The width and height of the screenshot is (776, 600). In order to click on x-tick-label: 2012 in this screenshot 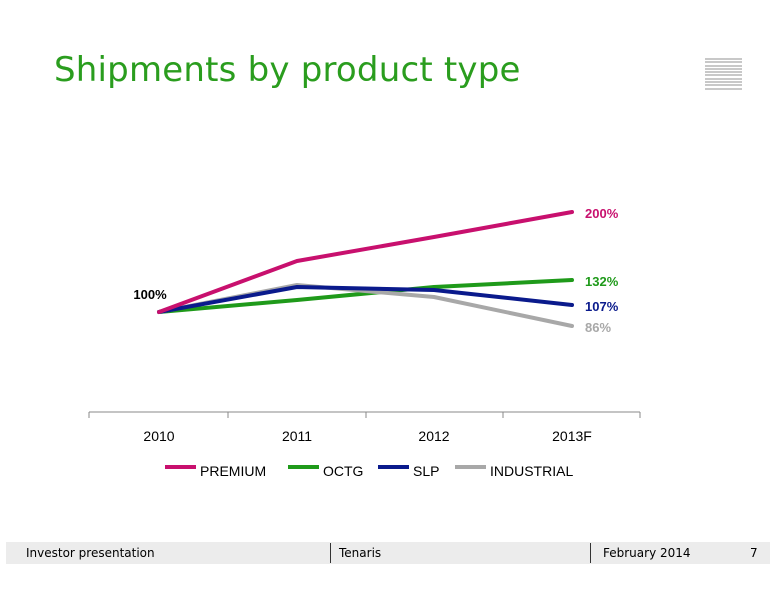, I will do `click(433, 436)`.